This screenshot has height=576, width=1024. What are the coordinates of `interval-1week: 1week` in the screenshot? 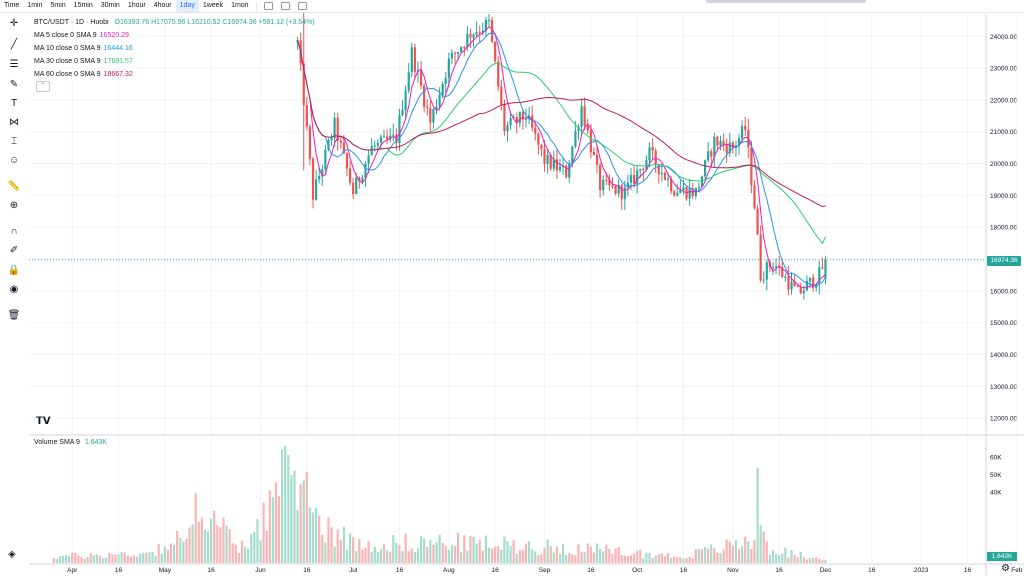 It's located at (213, 5).